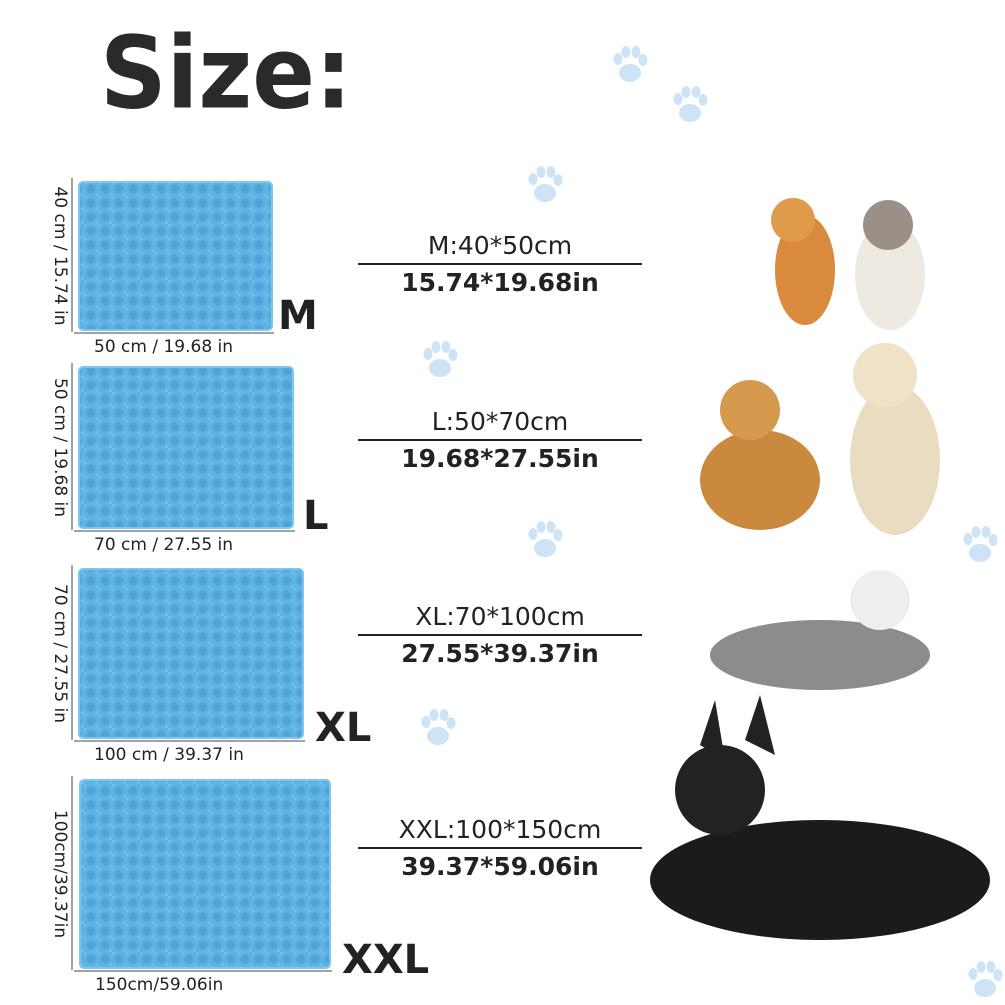  What do you see at coordinates (163, 545) in the screenshot?
I see `width-label: 70 cm / 27.55 in` at bounding box center [163, 545].